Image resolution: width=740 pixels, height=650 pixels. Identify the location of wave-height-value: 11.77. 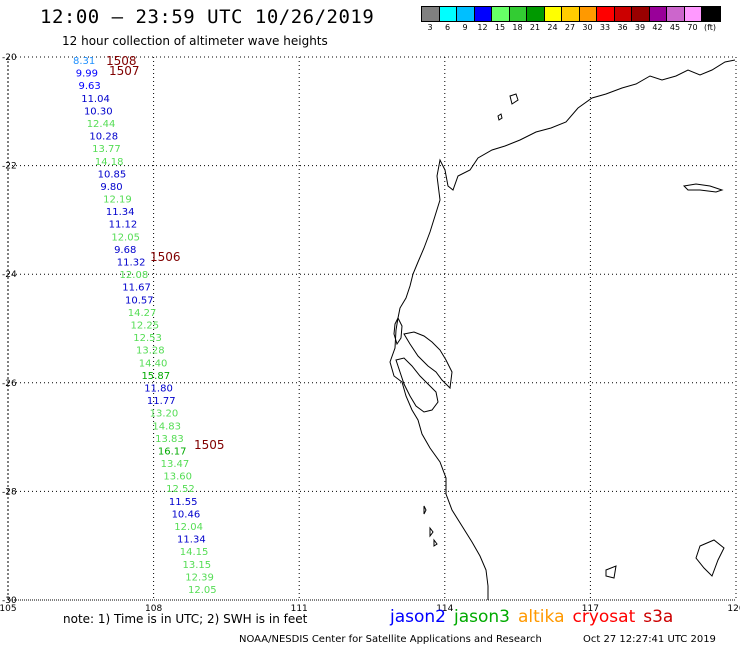
(161, 401).